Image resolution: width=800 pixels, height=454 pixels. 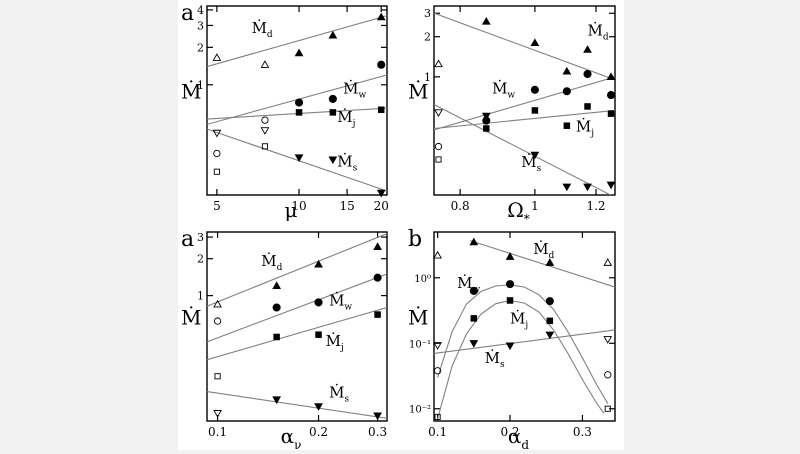 I want to click on x-tick-label: 5, so click(x=217, y=206).